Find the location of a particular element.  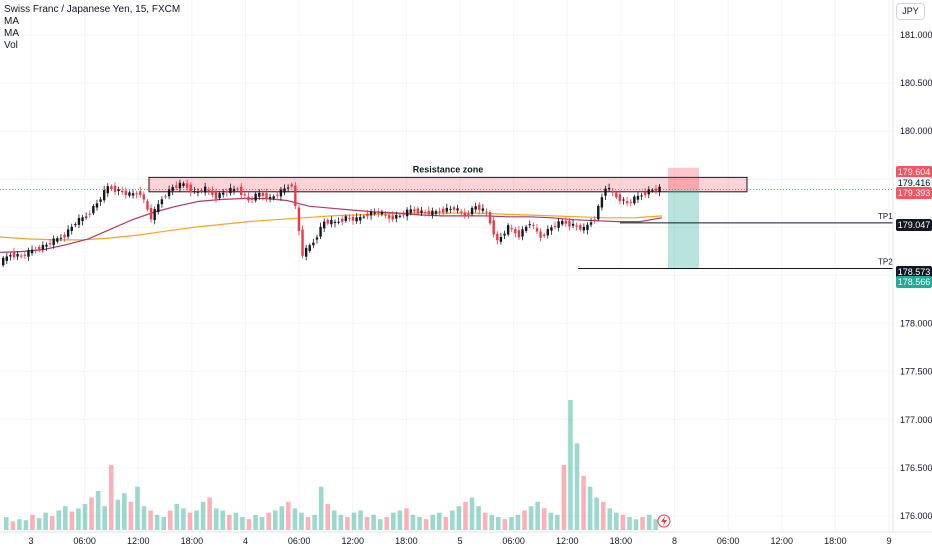

moving-averages is located at coordinates (331, 225).